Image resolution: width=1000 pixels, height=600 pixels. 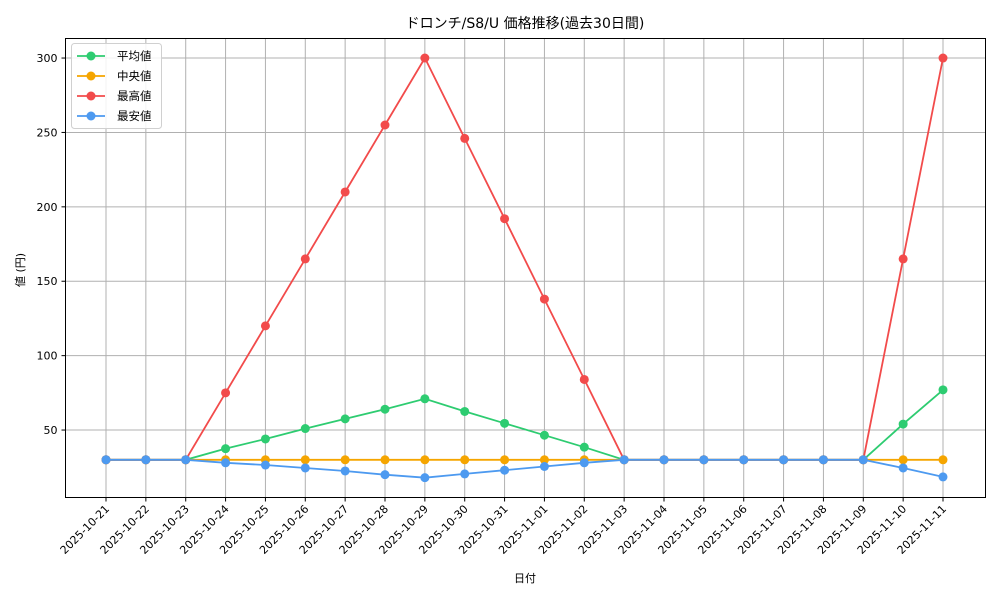 What do you see at coordinates (47, 207) in the screenshot?
I see `y-tick-label: 200` at bounding box center [47, 207].